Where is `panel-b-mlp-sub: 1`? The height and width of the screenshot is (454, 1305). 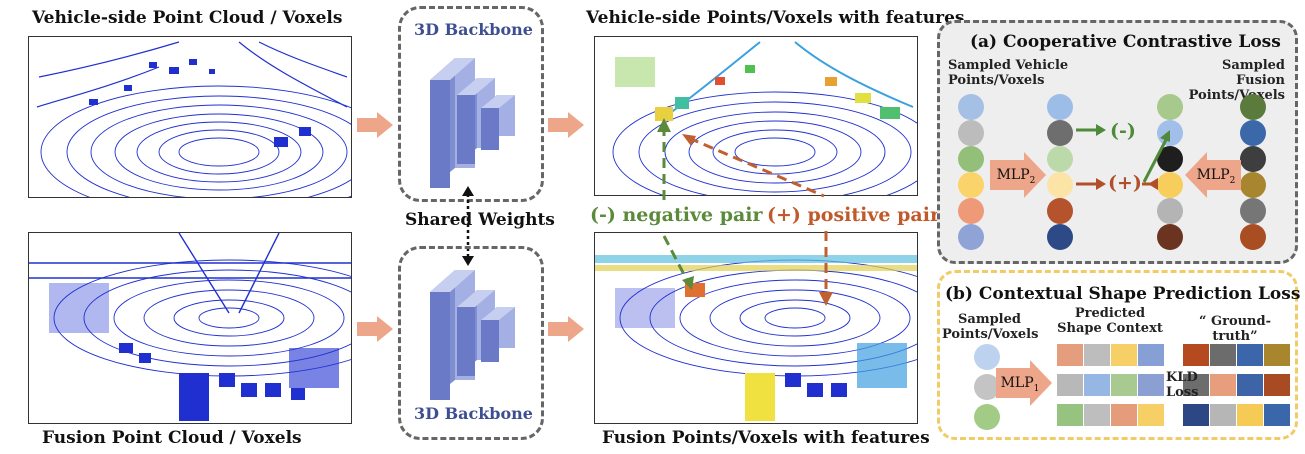
panel-b-mlp-sub: 1 is located at coordinates (1036, 388).